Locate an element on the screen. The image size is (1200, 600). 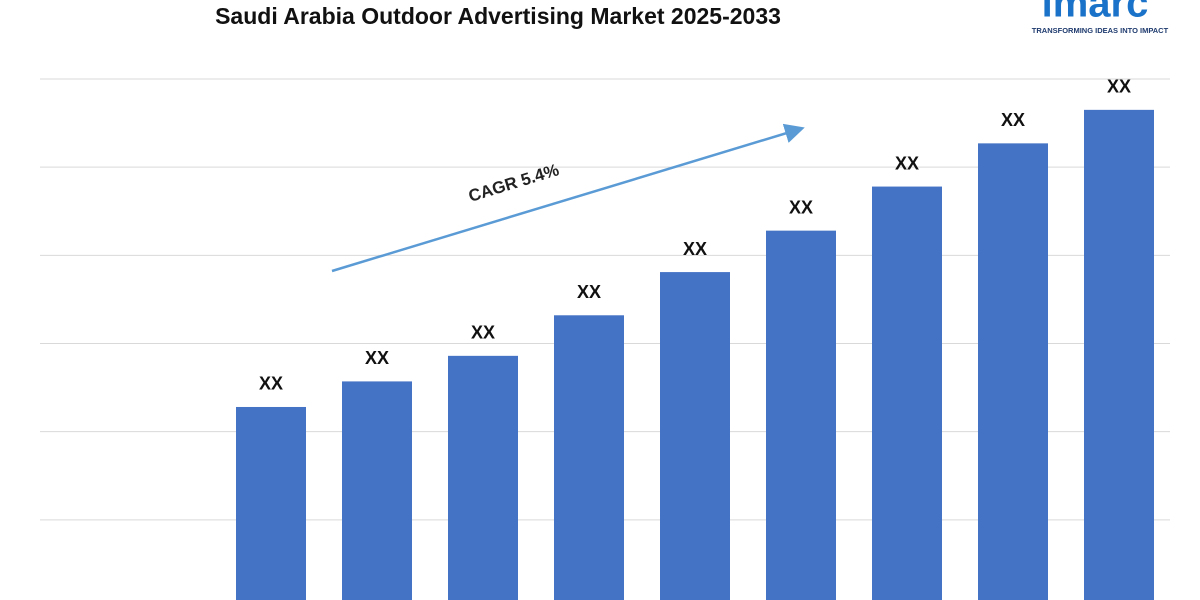
logo-tagline: TRANSFORMING IDEAS INTO IMPACT is located at coordinates (1100, 30).